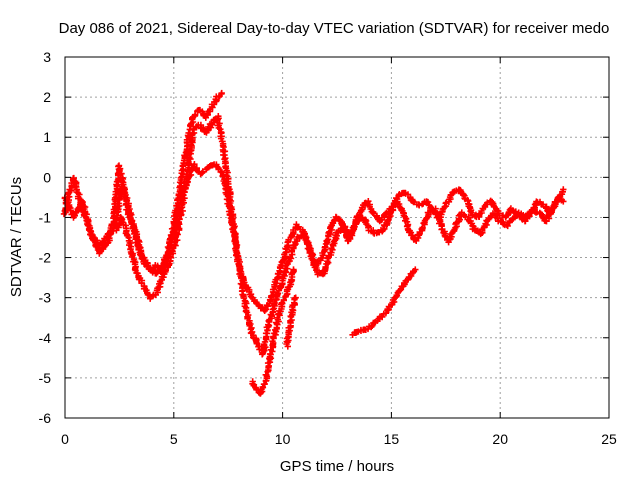  Describe the element at coordinates (337, 466) in the screenshot. I see `x-axis-label: GPS time / hours` at that location.